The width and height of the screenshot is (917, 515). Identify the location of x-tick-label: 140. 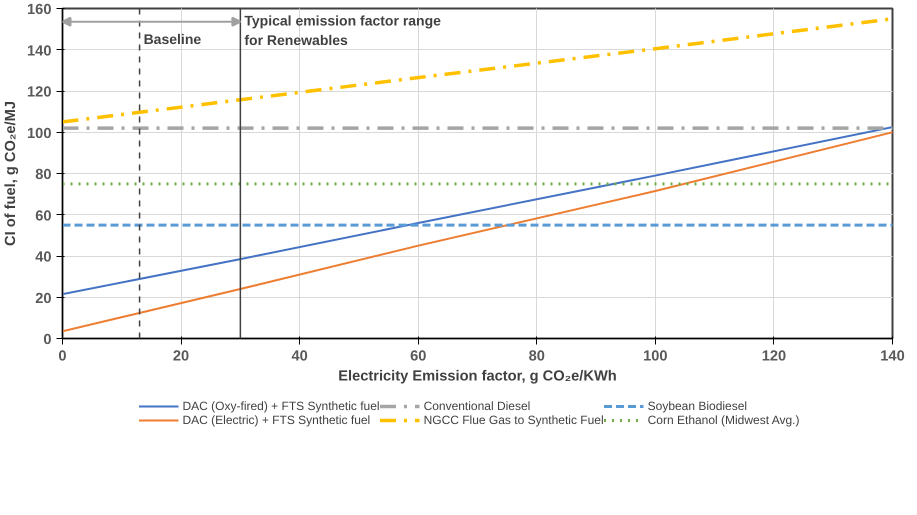
(892, 356).